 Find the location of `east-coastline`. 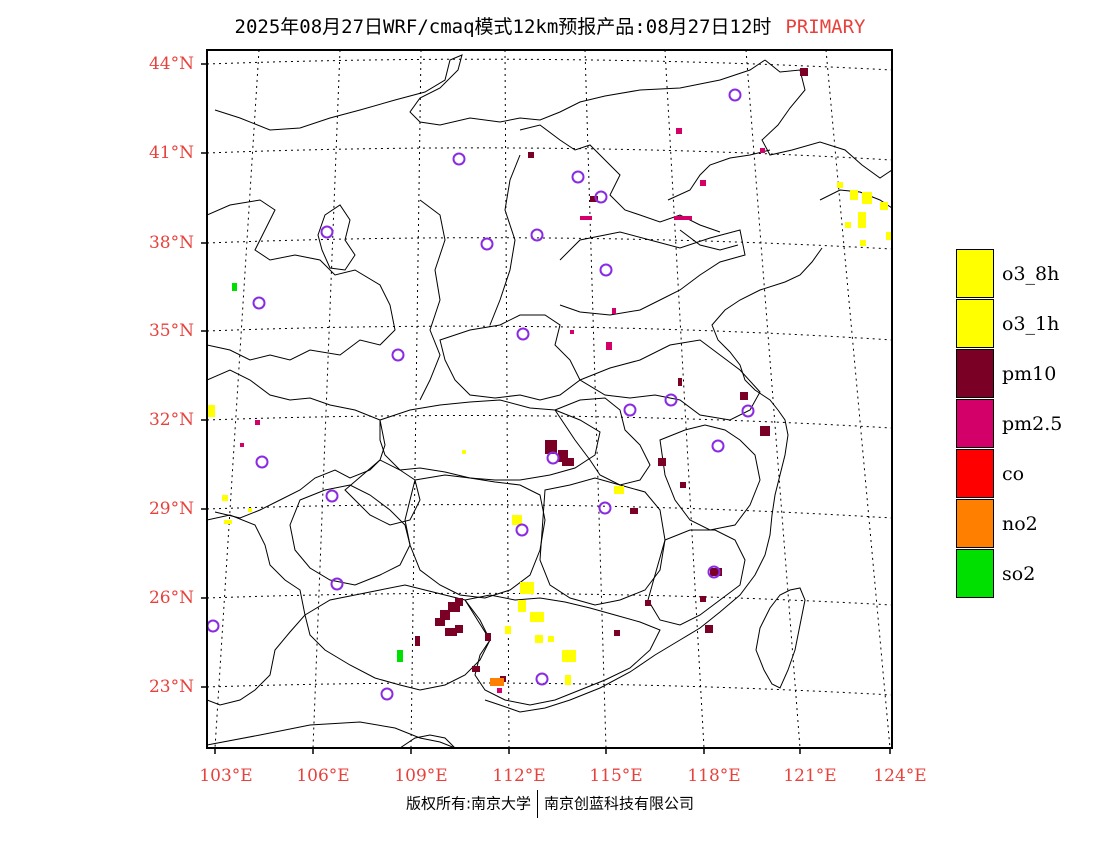

east-coastline is located at coordinates (767, 329).